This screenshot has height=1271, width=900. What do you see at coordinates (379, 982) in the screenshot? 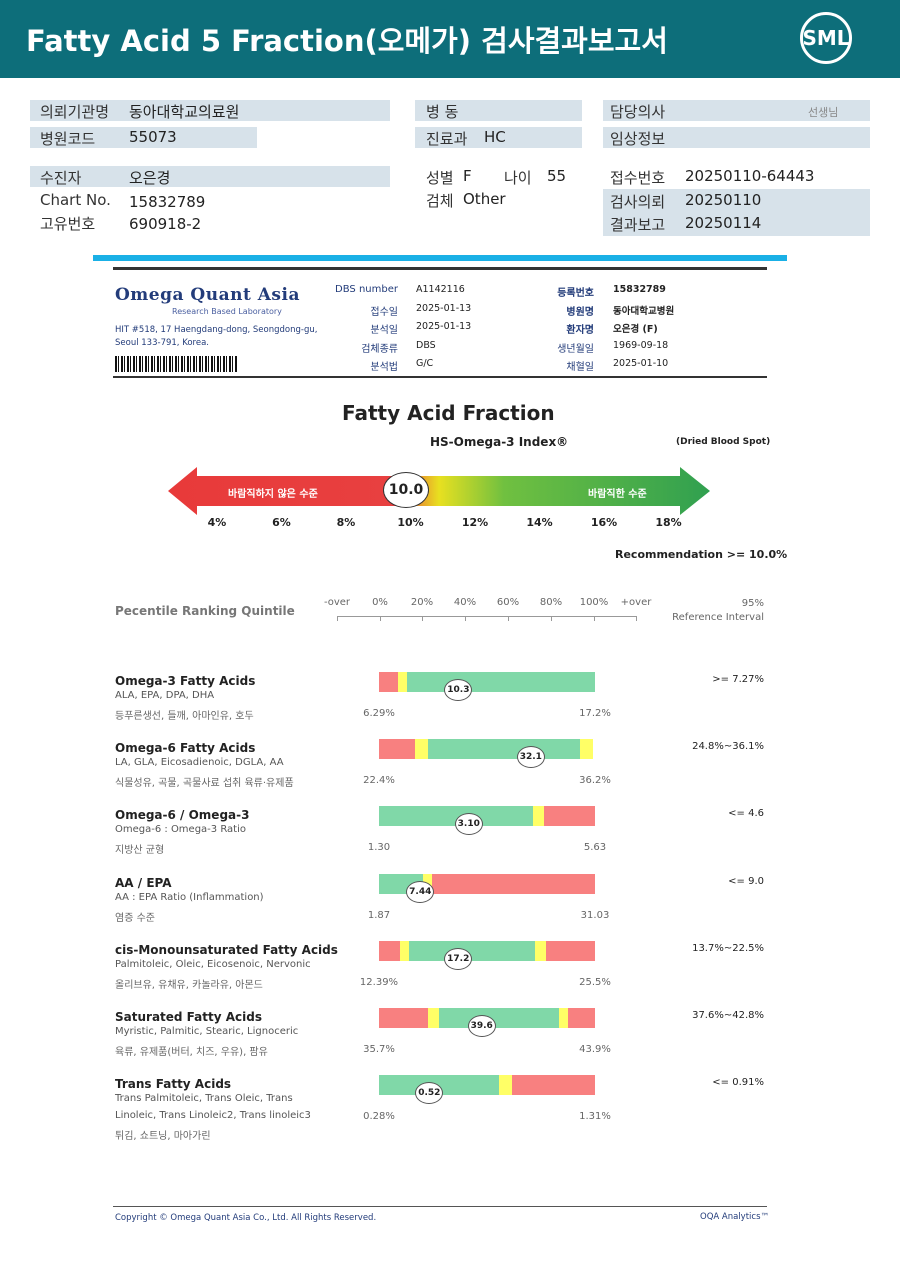
I see `range-min: 12.39%` at bounding box center [379, 982].